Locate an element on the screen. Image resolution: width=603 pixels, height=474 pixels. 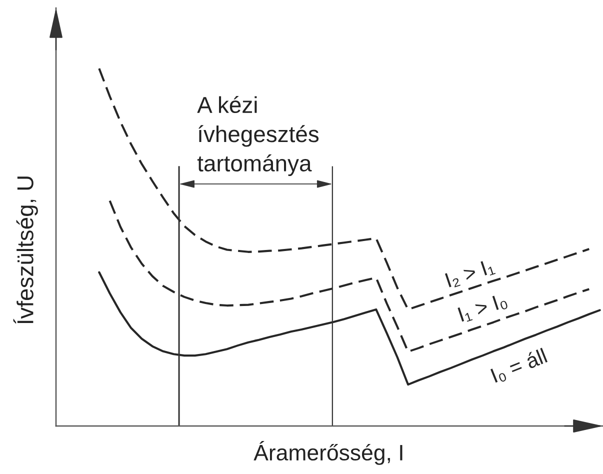
annotation: A kézi ívhegesztés tartománya is located at coordinates (258, 136).